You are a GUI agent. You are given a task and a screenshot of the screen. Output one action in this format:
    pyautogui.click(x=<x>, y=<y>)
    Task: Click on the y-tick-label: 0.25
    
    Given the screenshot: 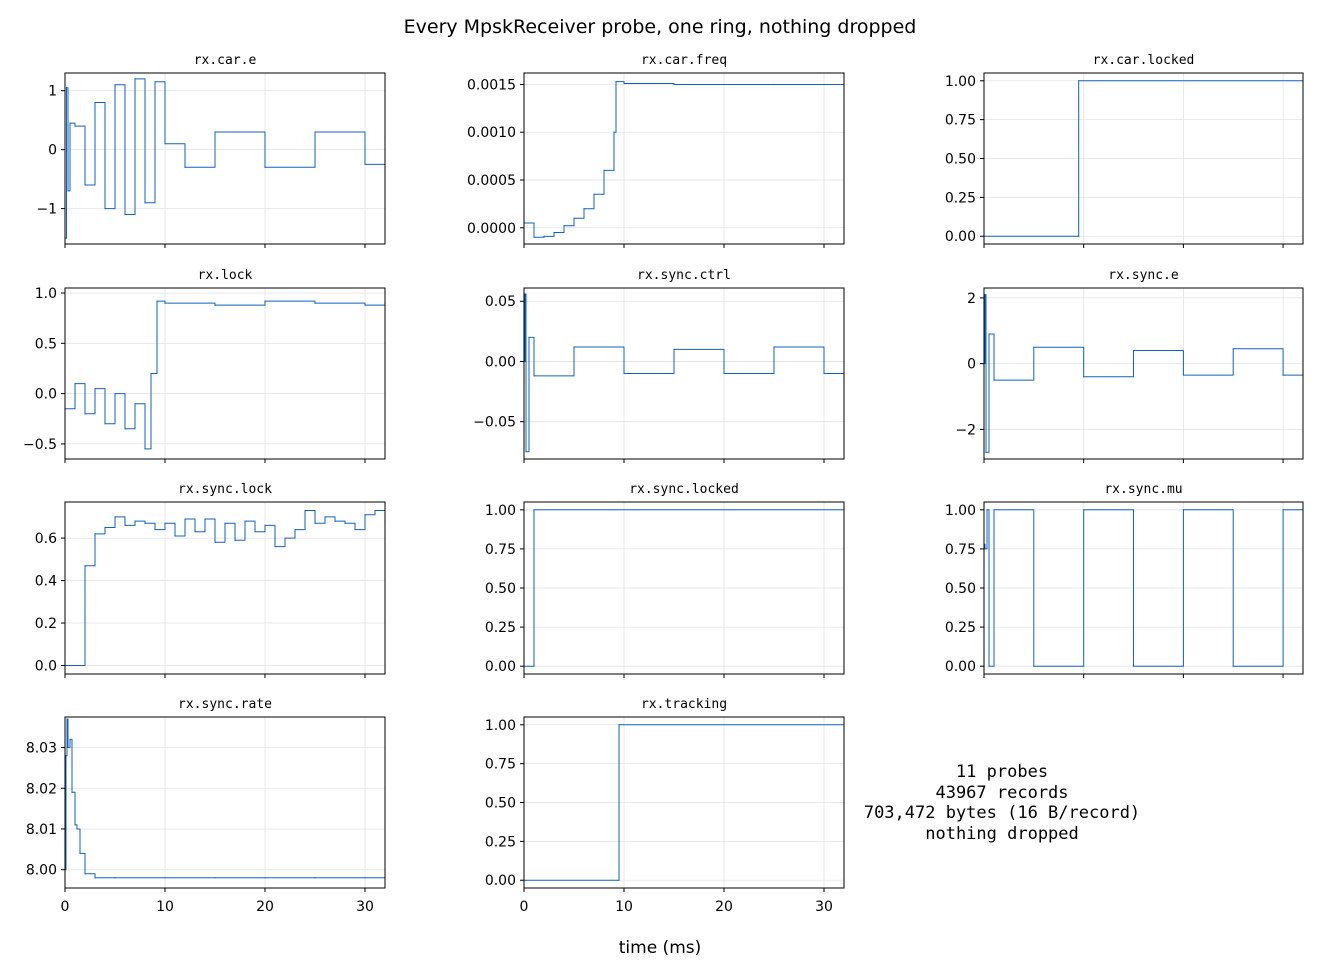 What is the action you would take?
    pyautogui.click(x=500, y=842)
    